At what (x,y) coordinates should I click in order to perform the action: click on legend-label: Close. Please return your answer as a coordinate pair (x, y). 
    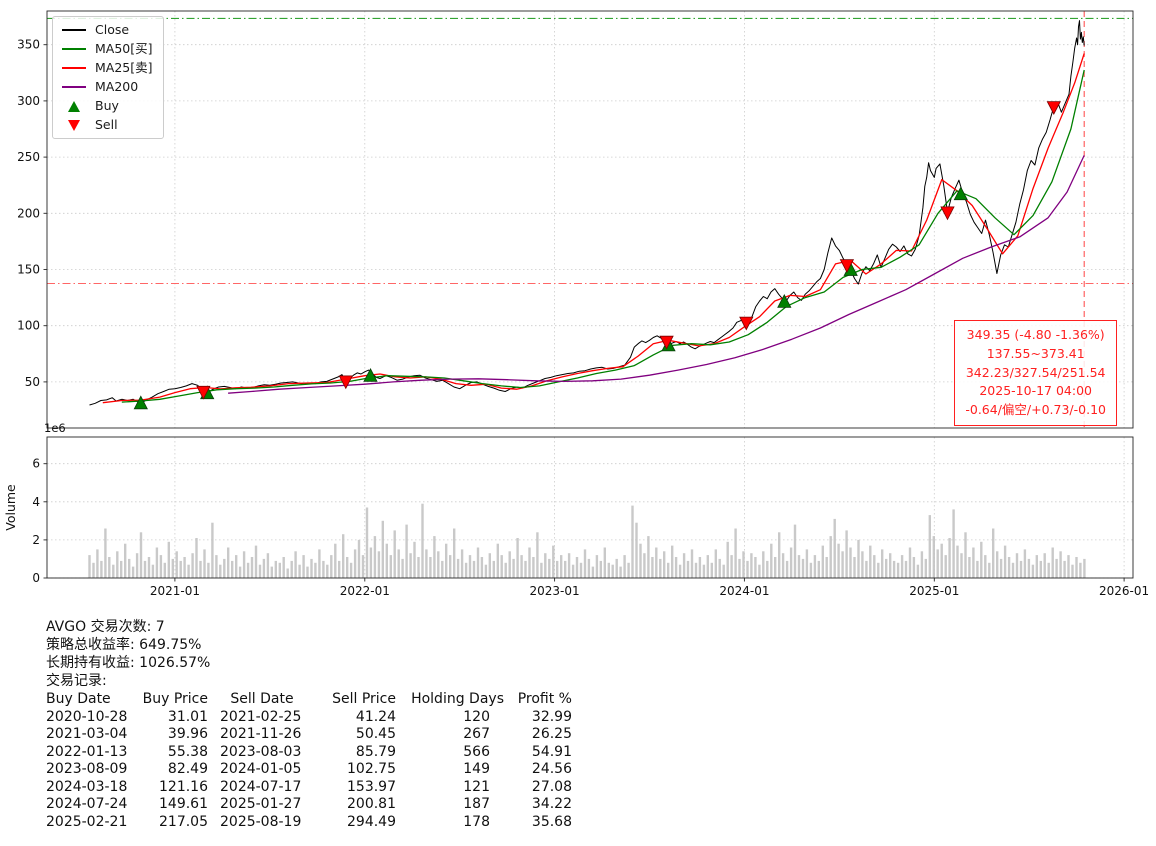
    Looking at the image, I should click on (112, 29).